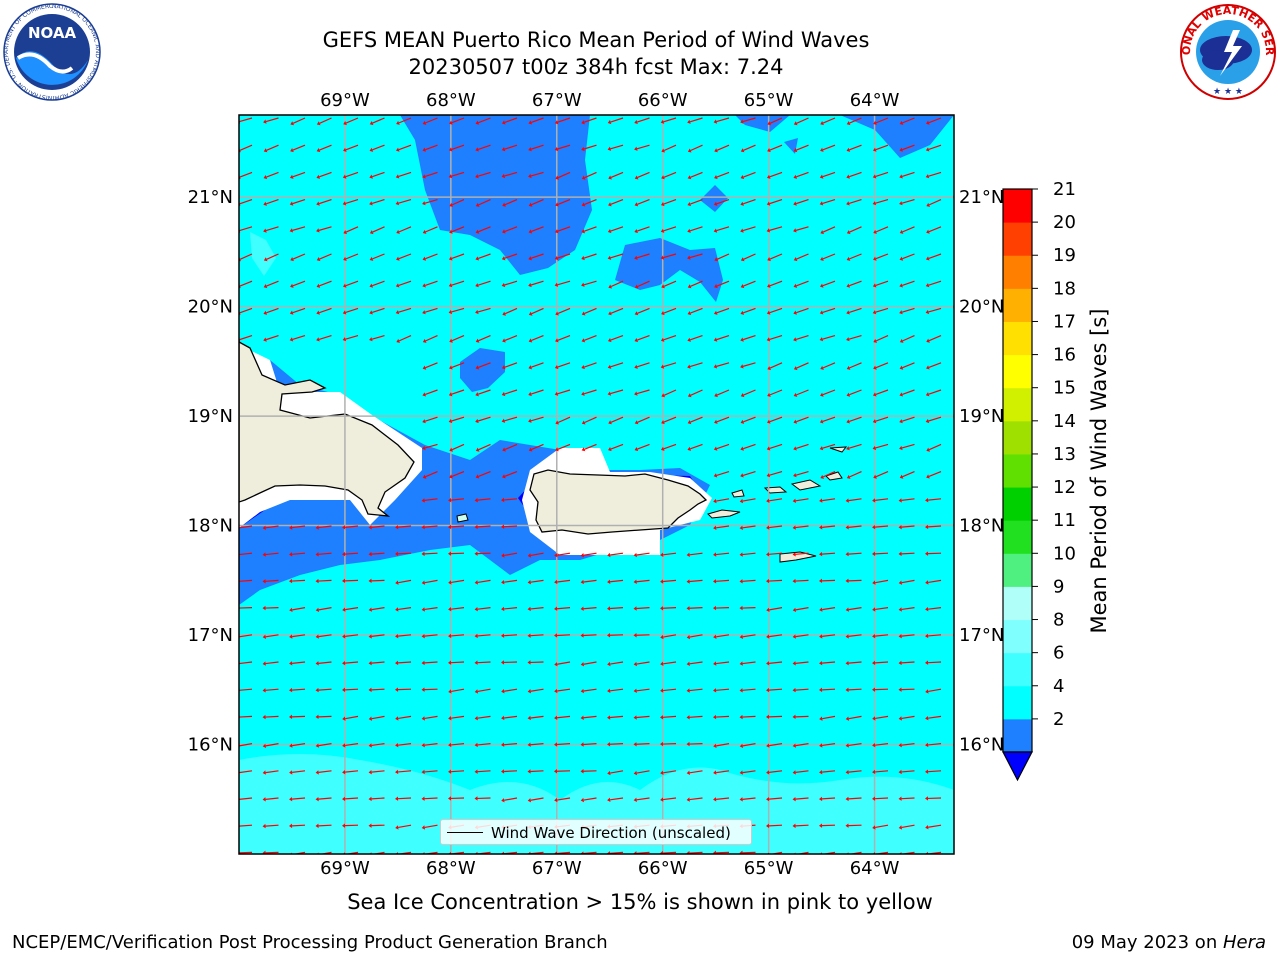 This screenshot has height=960, width=1280. Describe the element at coordinates (663, 100) in the screenshot. I see `lon-tick-label-top: 66°W` at that location.